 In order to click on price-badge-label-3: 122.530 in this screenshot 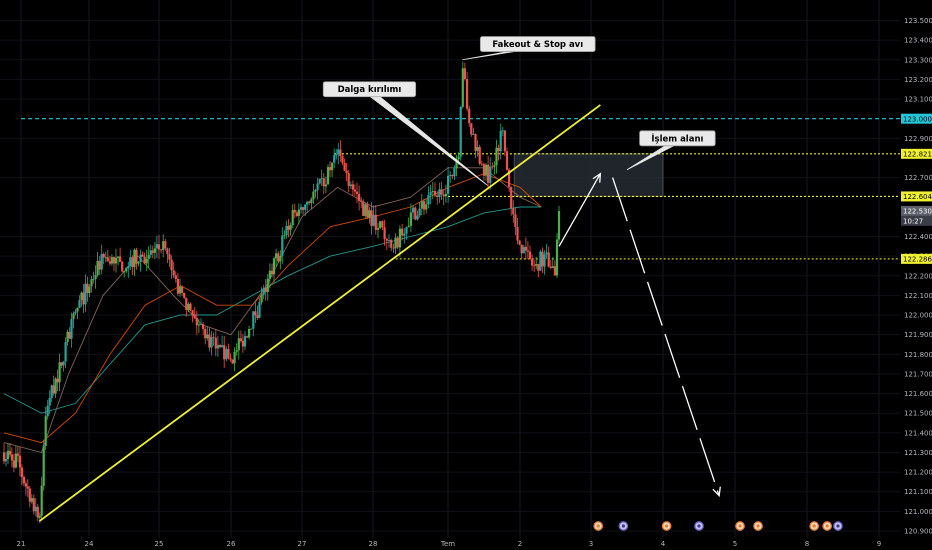, I will do `click(917, 212)`.